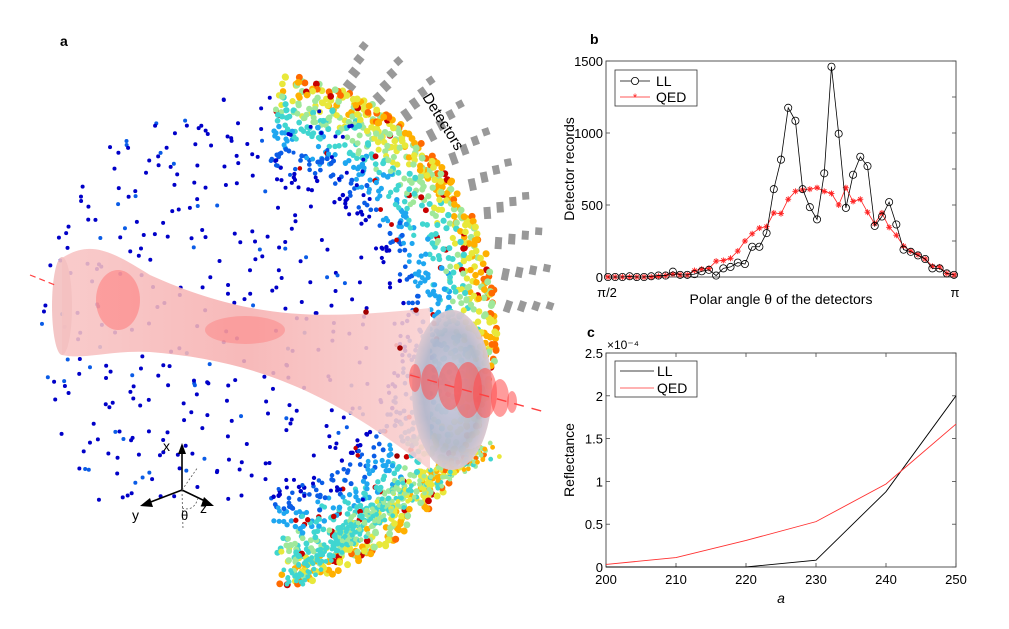 The height and width of the screenshot is (629, 1009). Describe the element at coordinates (118, 300) in the screenshot. I see `beam-hotspot` at that location.